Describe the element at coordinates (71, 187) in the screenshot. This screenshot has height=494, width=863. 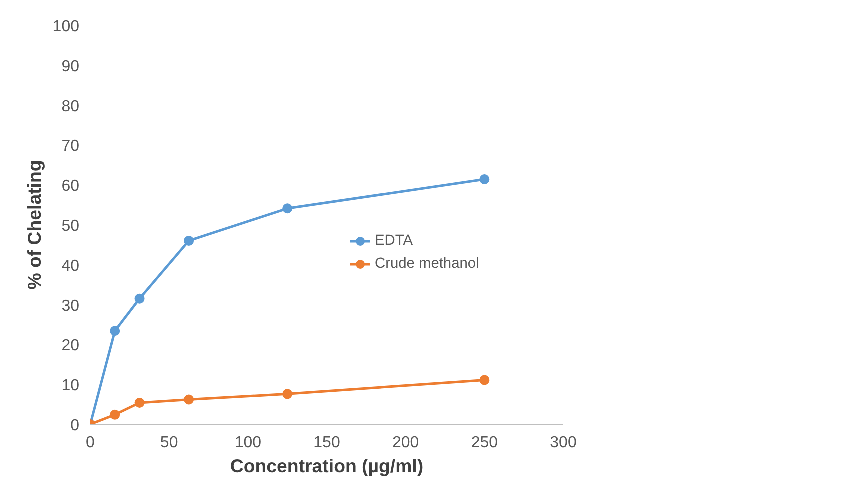
I see `y-tick-label: 60` at that location.